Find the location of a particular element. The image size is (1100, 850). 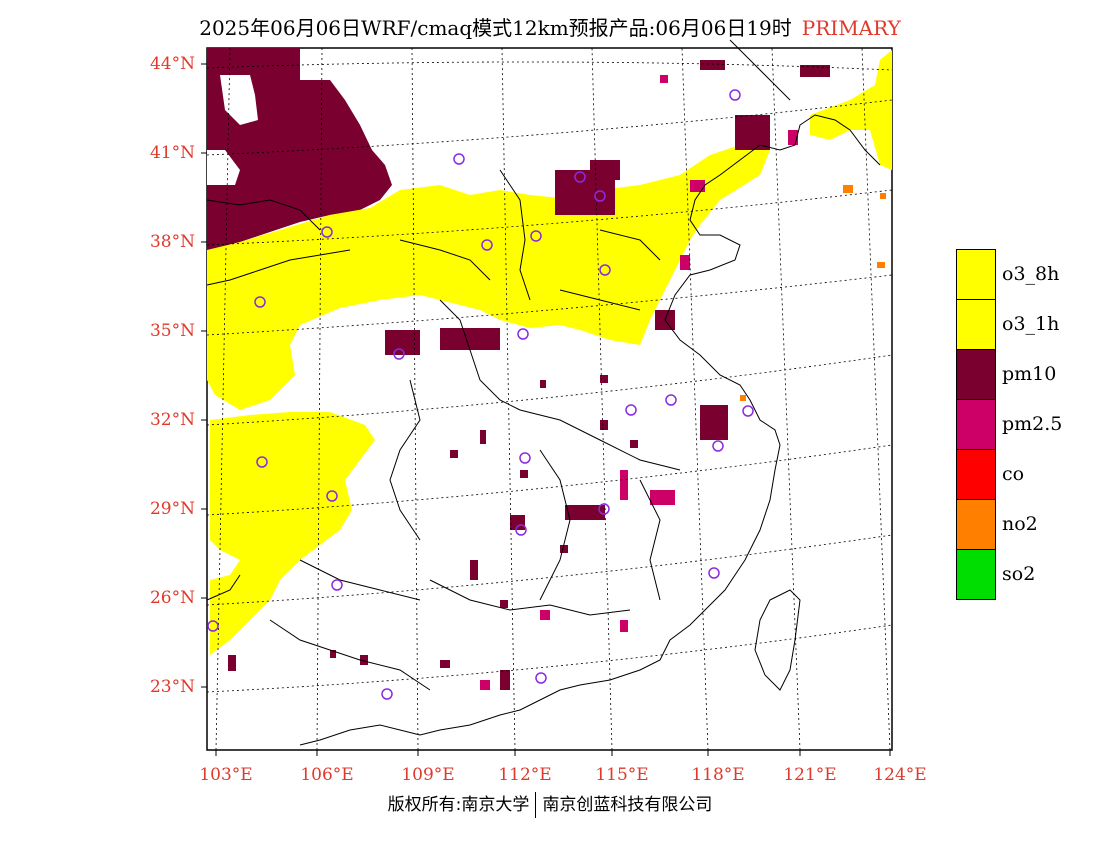

lon-label-106: 106°E is located at coordinates (327, 775).